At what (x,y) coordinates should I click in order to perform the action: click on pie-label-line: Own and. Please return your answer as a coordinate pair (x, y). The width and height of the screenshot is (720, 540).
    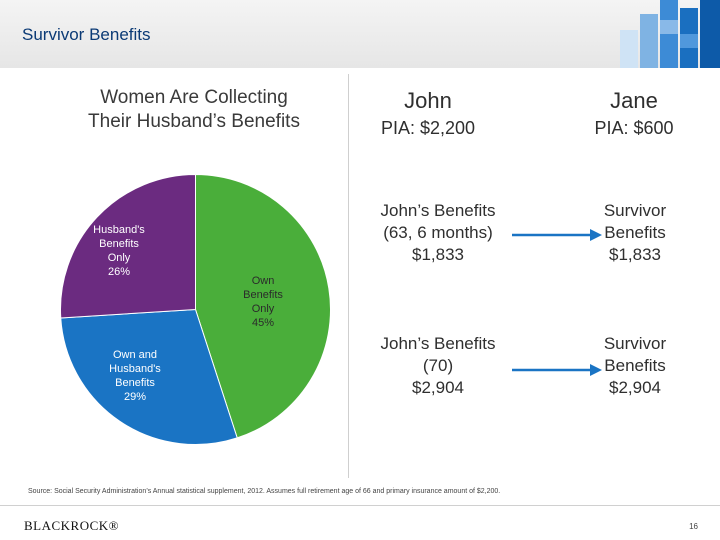
    Looking at the image, I should click on (135, 355).